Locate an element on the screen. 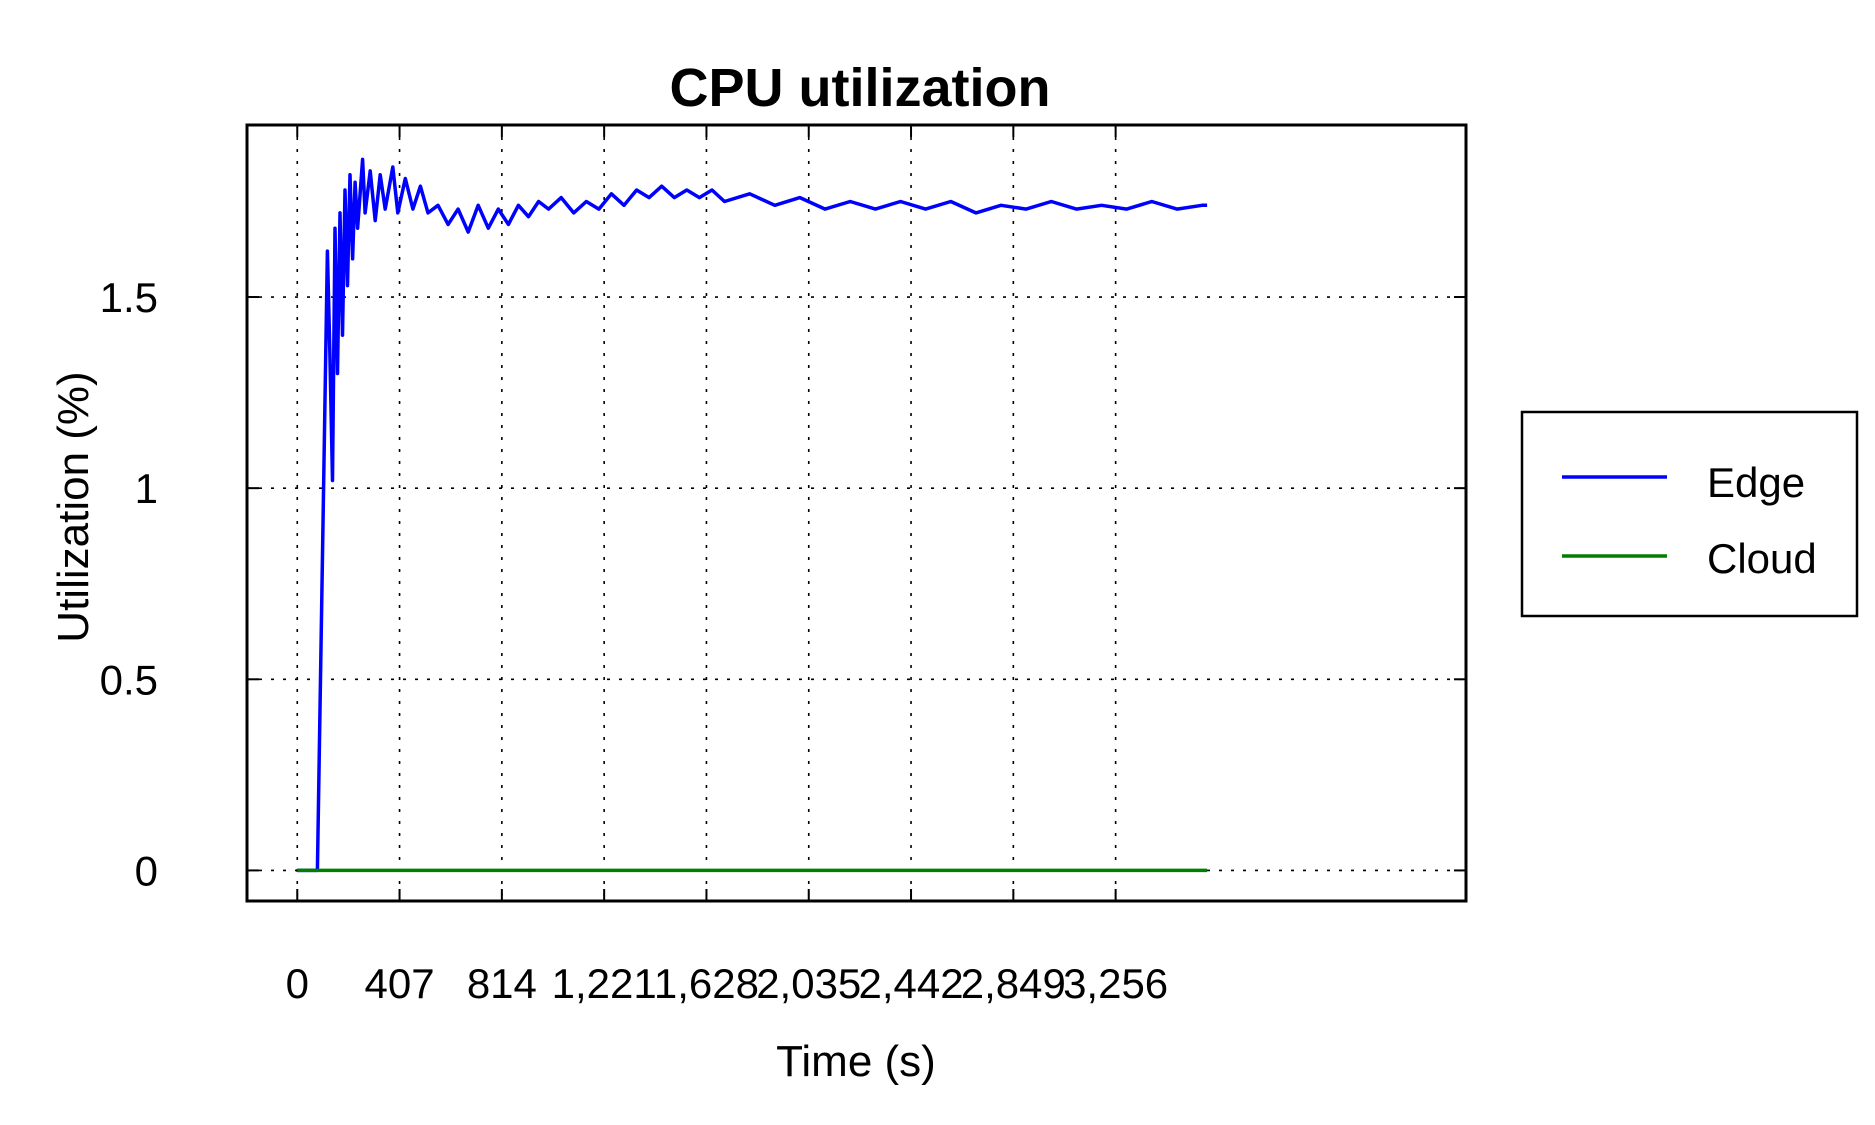 This screenshot has width=1875, height=1125. y-axis-label: Utilization (%) is located at coordinates (73, 506).